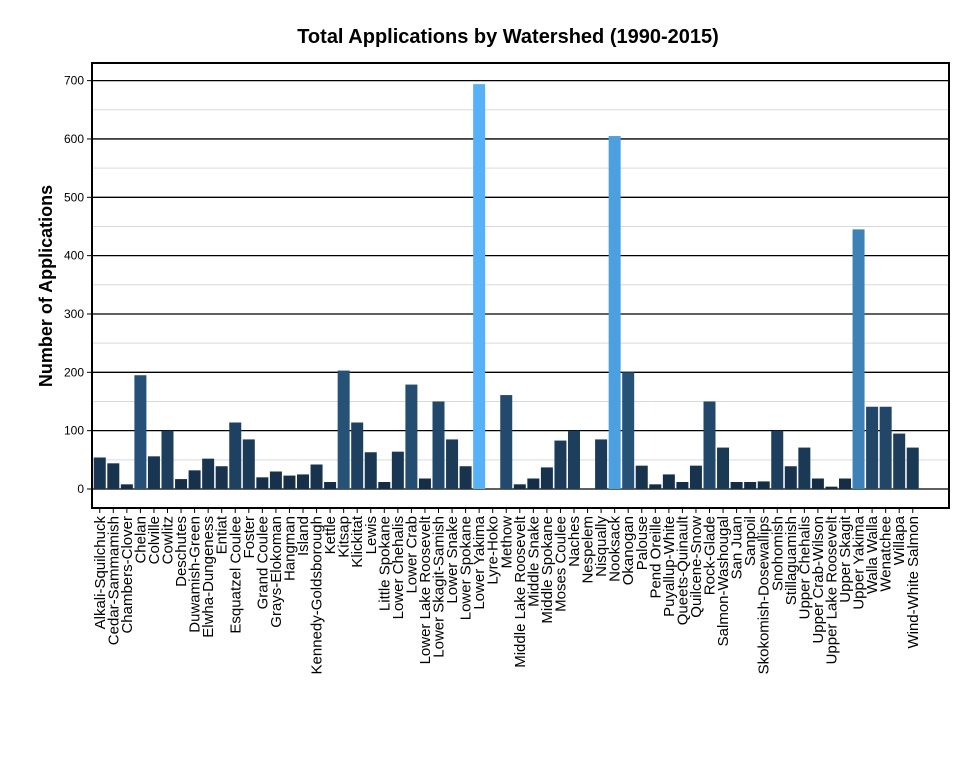  What do you see at coordinates (533, 561) in the screenshot?
I see `x-tick-label: Middle Snake` at bounding box center [533, 561].